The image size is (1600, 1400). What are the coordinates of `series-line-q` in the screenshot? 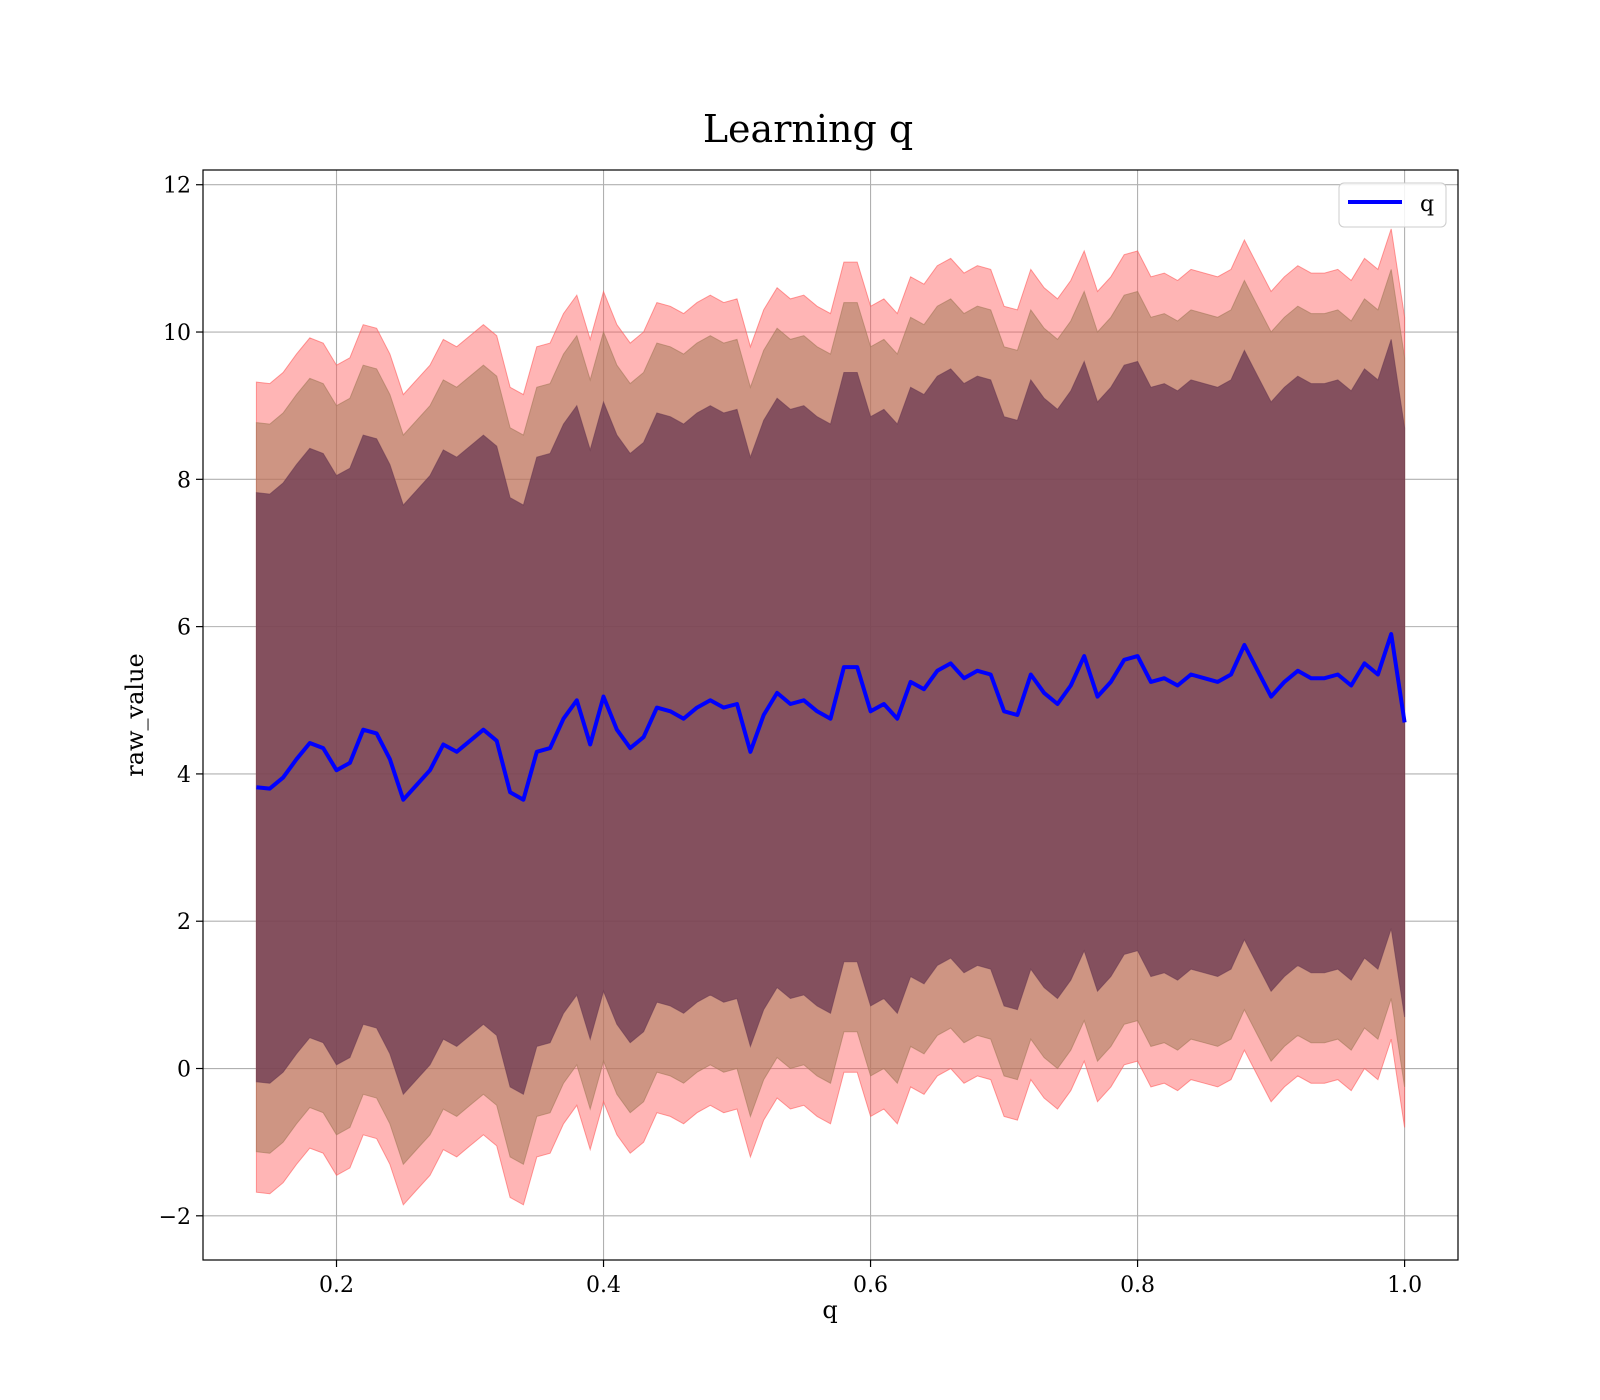 It's located at (831, 717).